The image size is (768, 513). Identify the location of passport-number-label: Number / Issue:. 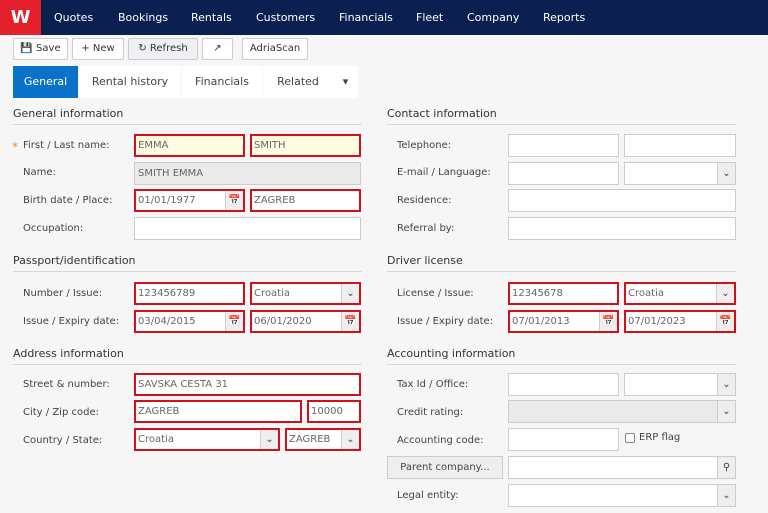
(63, 293).